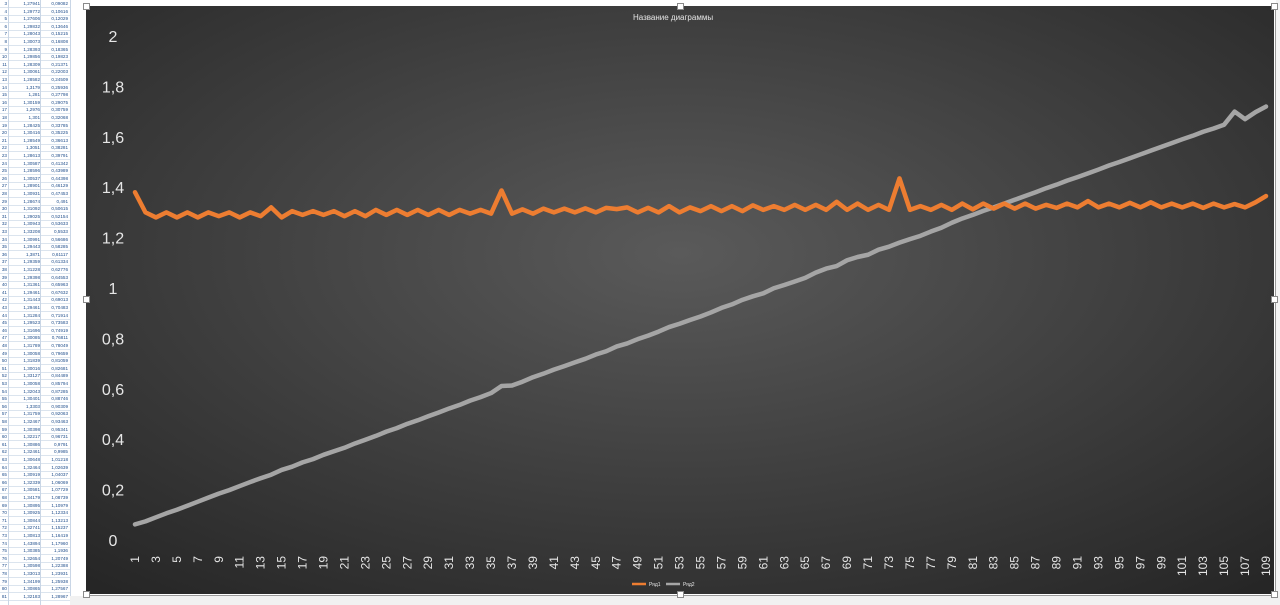 The height and width of the screenshot is (605, 1280). What do you see at coordinates (59, 429) in the screenshot?
I see `sheet-cell: 0,95341` at bounding box center [59, 429].